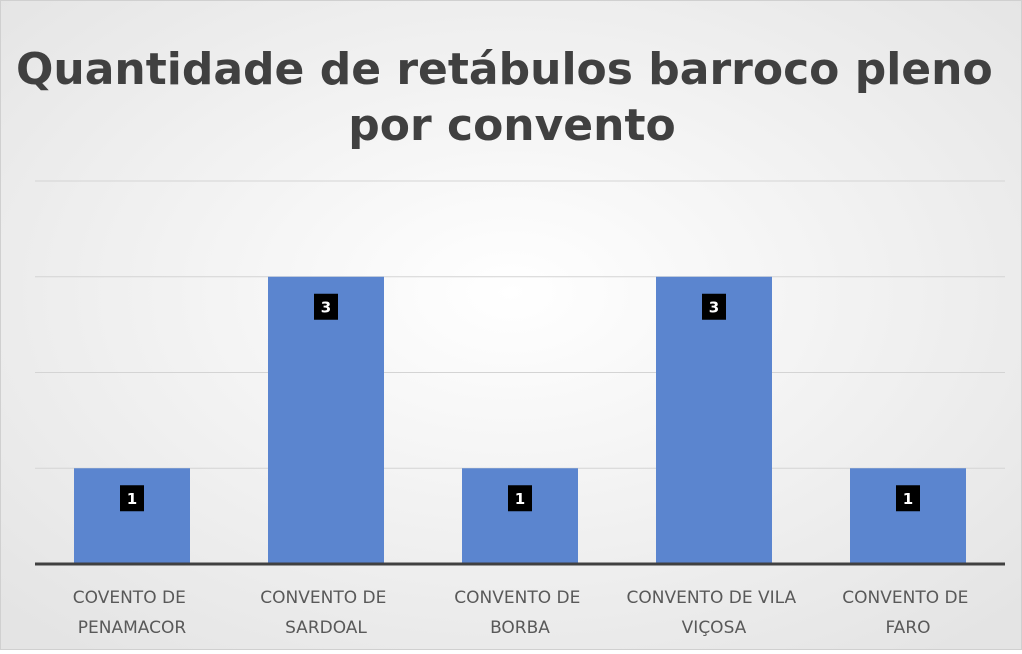 This screenshot has width=1022, height=654. What do you see at coordinates (325, 613) in the screenshot?
I see `x-tick-label: CONVENTO DE SARDOAL` at bounding box center [325, 613].